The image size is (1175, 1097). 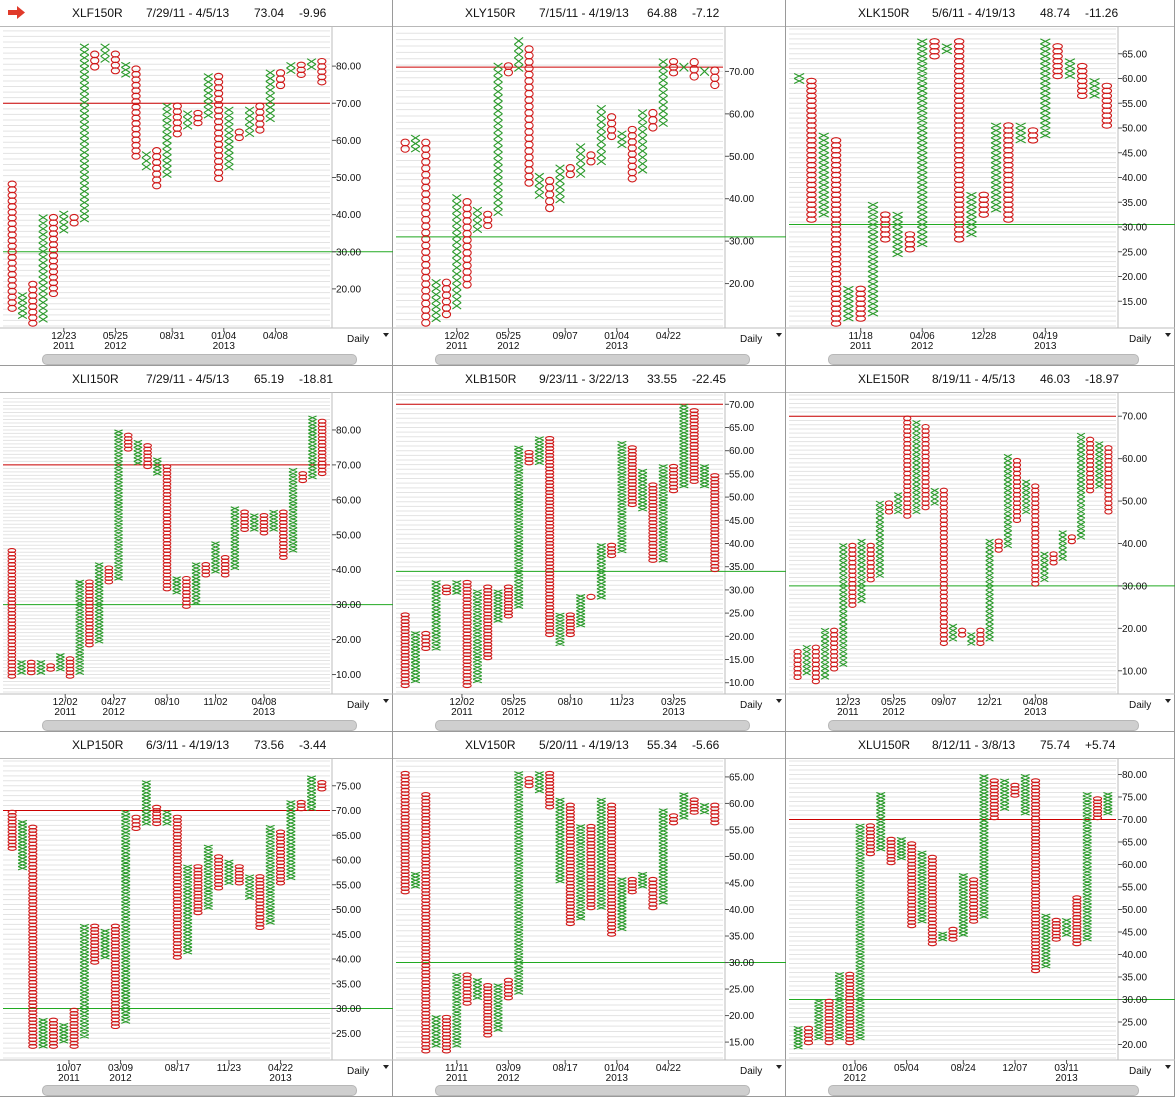 What do you see at coordinates (269, 379) in the screenshot?
I see `title-last-price: 65.19` at bounding box center [269, 379].